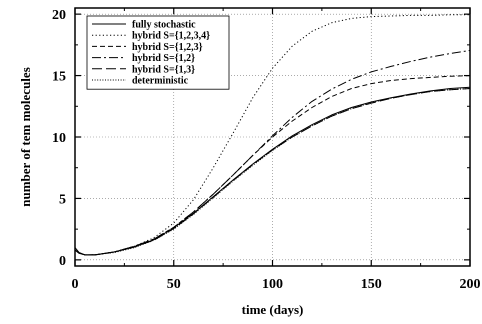 This screenshot has height=324, width=482. I want to click on y-tick-label-0: 0, so click(62, 261).